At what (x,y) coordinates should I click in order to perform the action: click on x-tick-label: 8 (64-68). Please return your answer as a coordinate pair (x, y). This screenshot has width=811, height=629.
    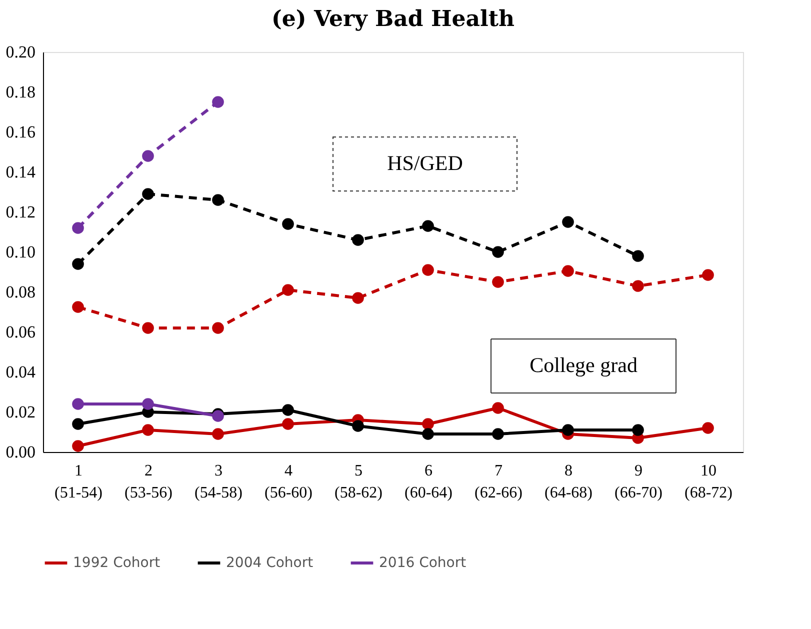
    Looking at the image, I should click on (568, 482).